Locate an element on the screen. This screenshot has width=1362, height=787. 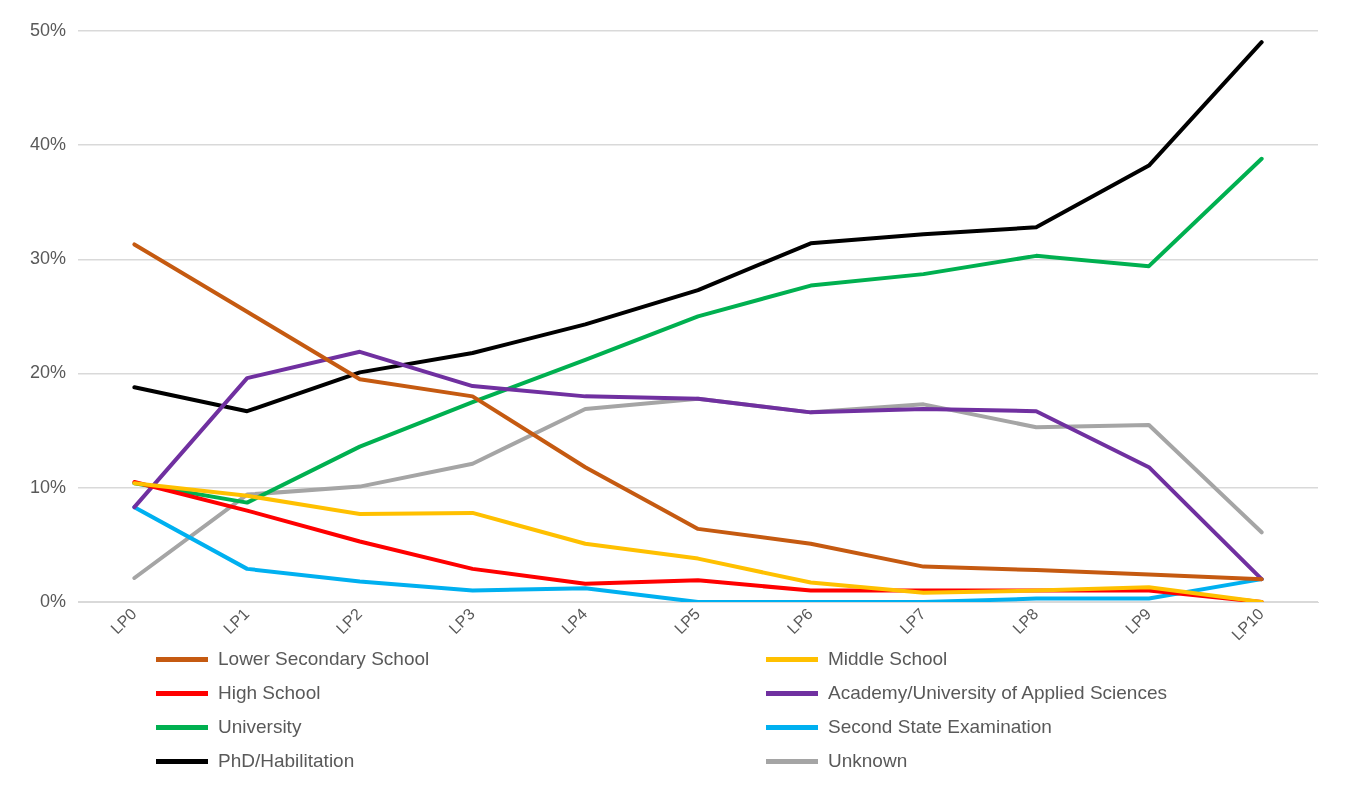
y-tick-label: 40% is located at coordinates (48, 144).